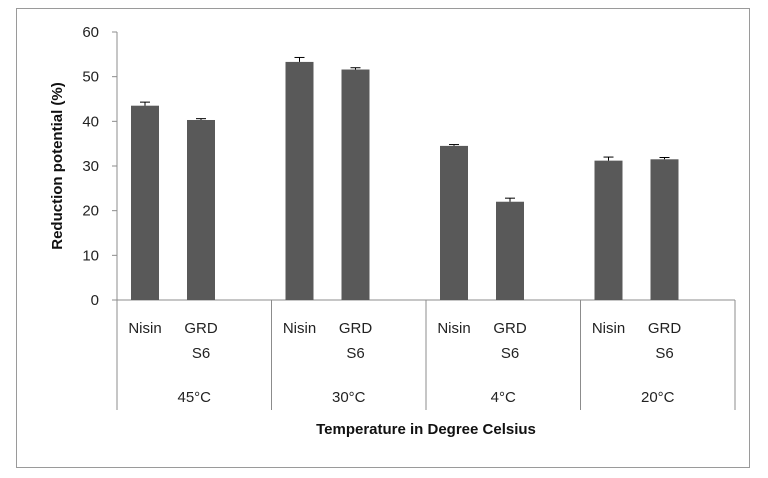  I want to click on y-tick-label: 30, so click(90, 166).